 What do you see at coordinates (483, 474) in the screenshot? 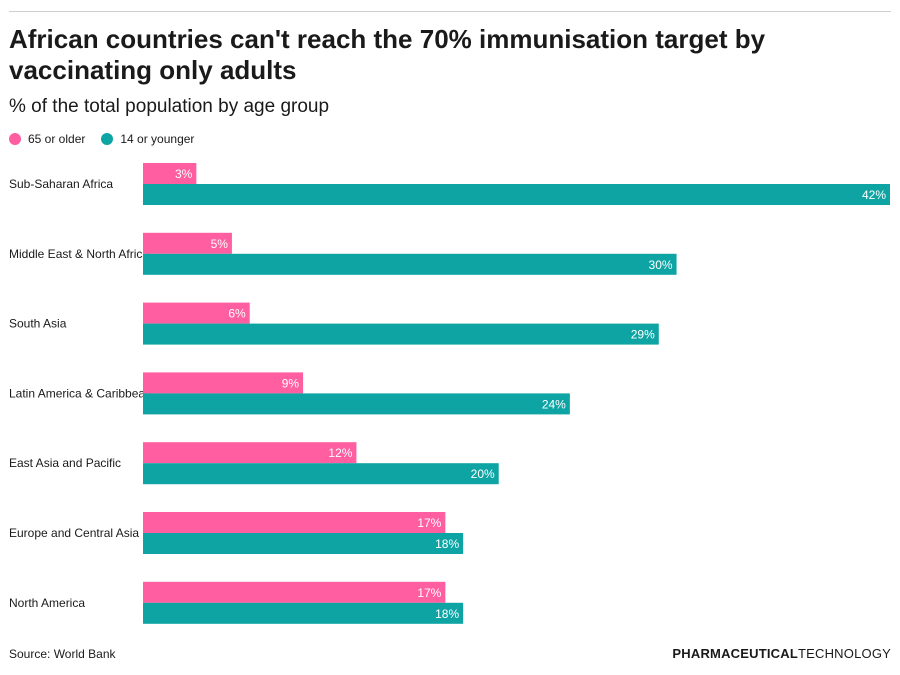
I see `data-label: 20%` at bounding box center [483, 474].